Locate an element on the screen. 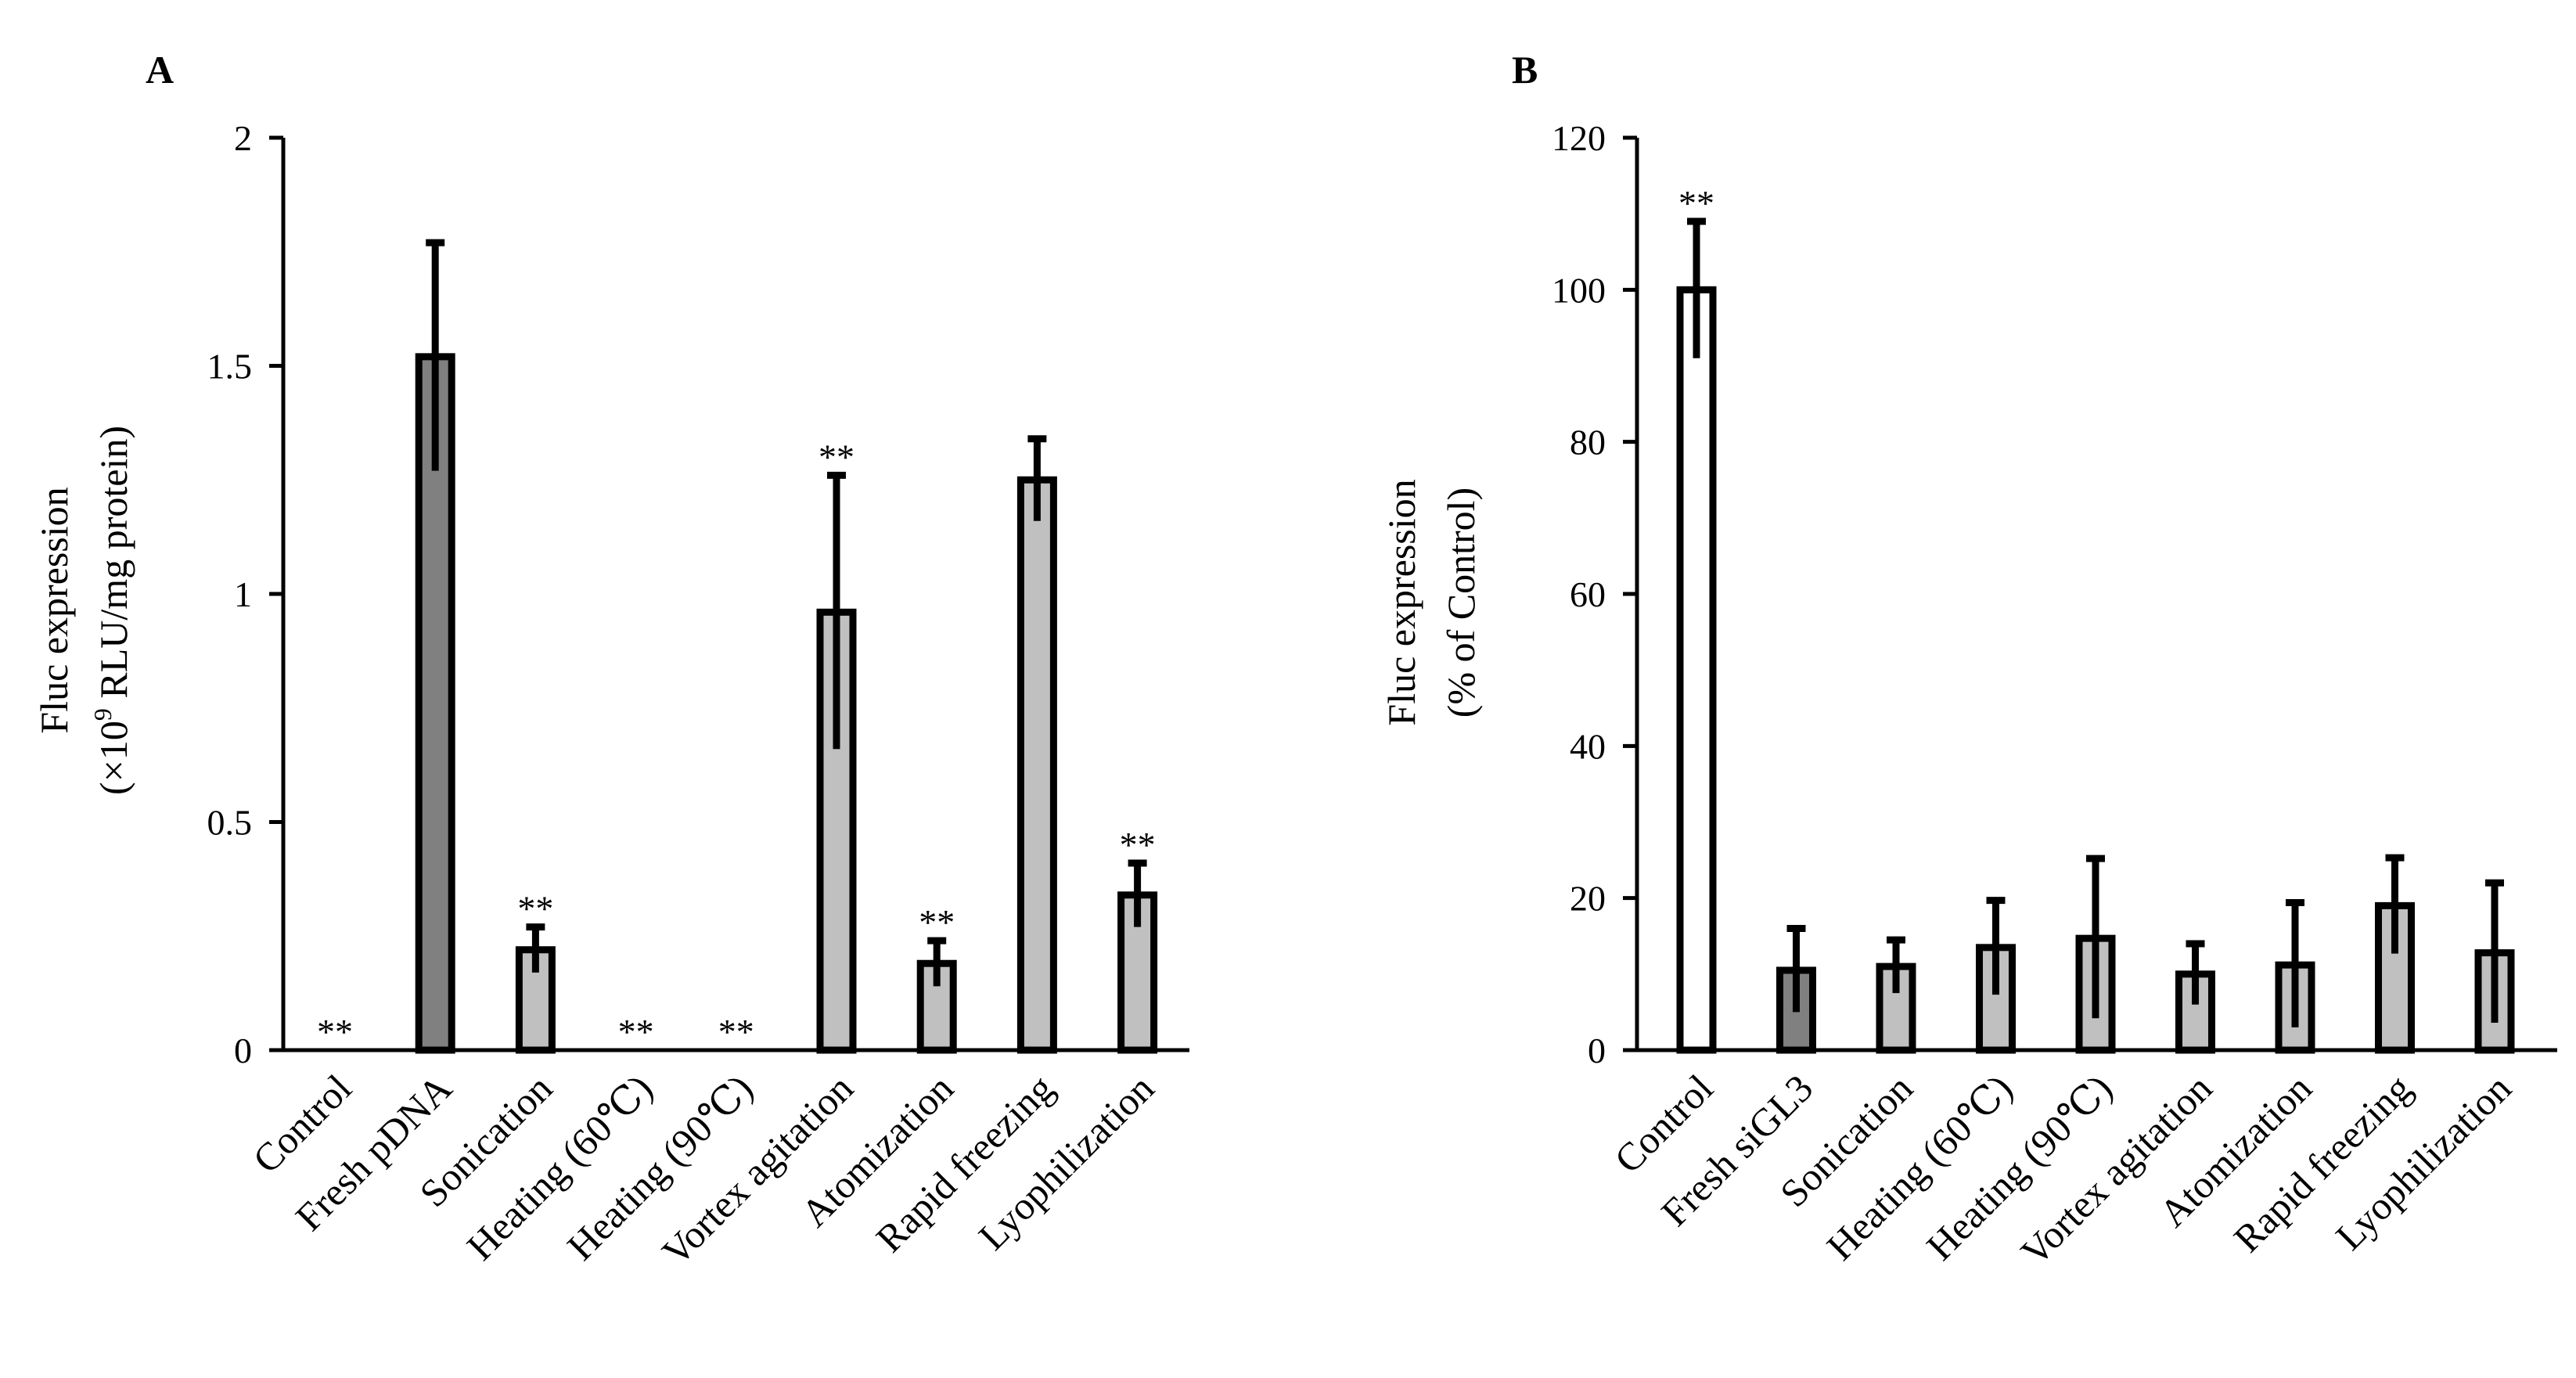 The width and height of the screenshot is (2576, 1378). y-axis-label-a-line2: (×109 RLU/mg protein) is located at coordinates (112, 610).